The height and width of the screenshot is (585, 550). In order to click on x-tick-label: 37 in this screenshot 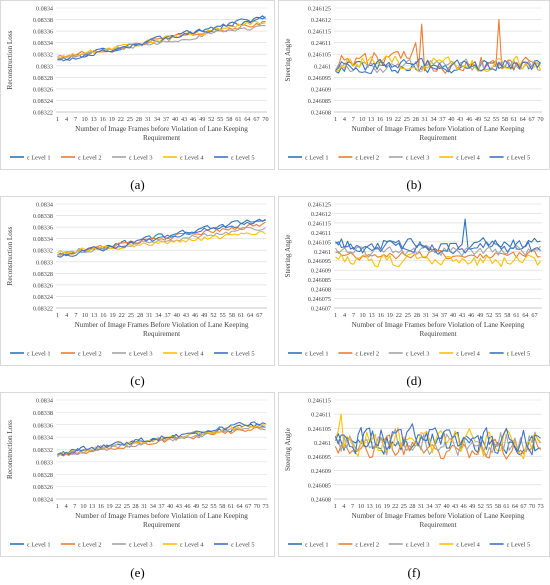, I will do `click(444, 315)`.